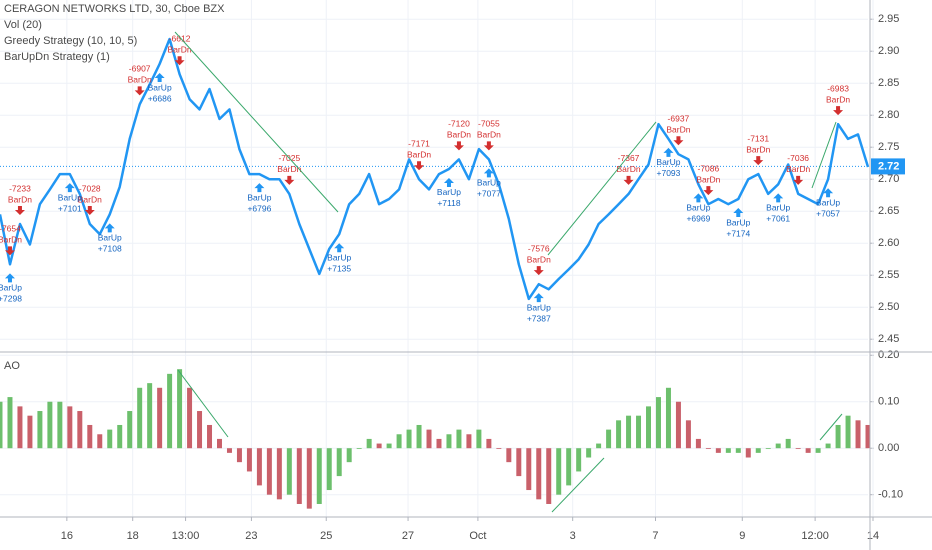 This screenshot has width=932, height=550. Describe the element at coordinates (890, 495) in the screenshot. I see `y-tick-label: -0.10` at that location.